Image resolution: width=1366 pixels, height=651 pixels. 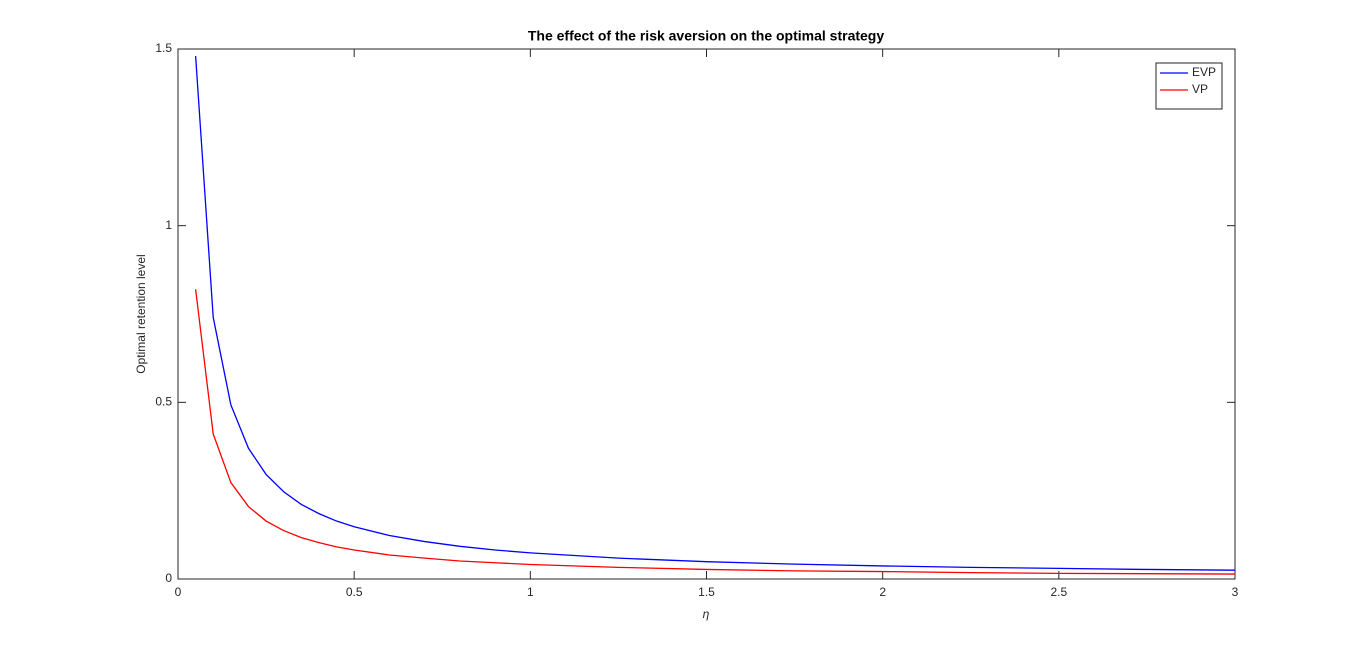 I want to click on x-tick-label: 1, so click(x=530, y=592).